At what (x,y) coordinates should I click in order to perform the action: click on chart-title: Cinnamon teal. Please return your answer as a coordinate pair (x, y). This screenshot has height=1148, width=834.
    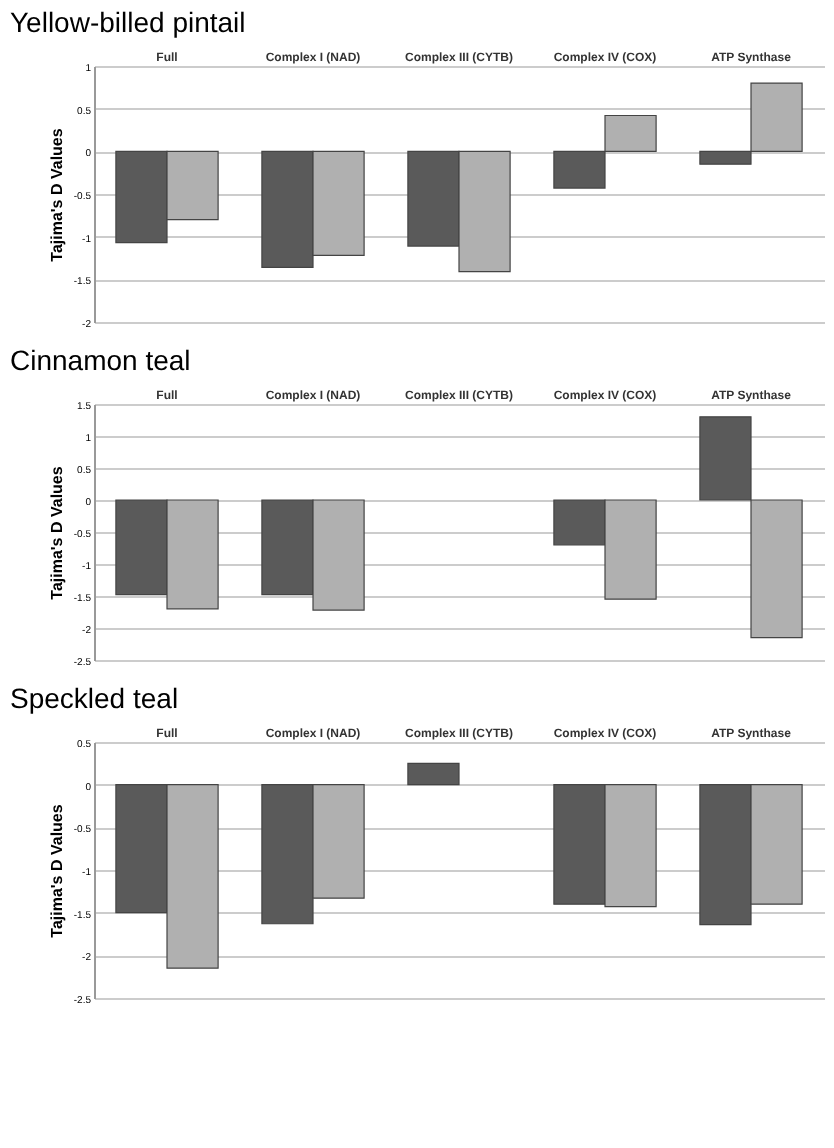
    Looking at the image, I should click on (100, 360).